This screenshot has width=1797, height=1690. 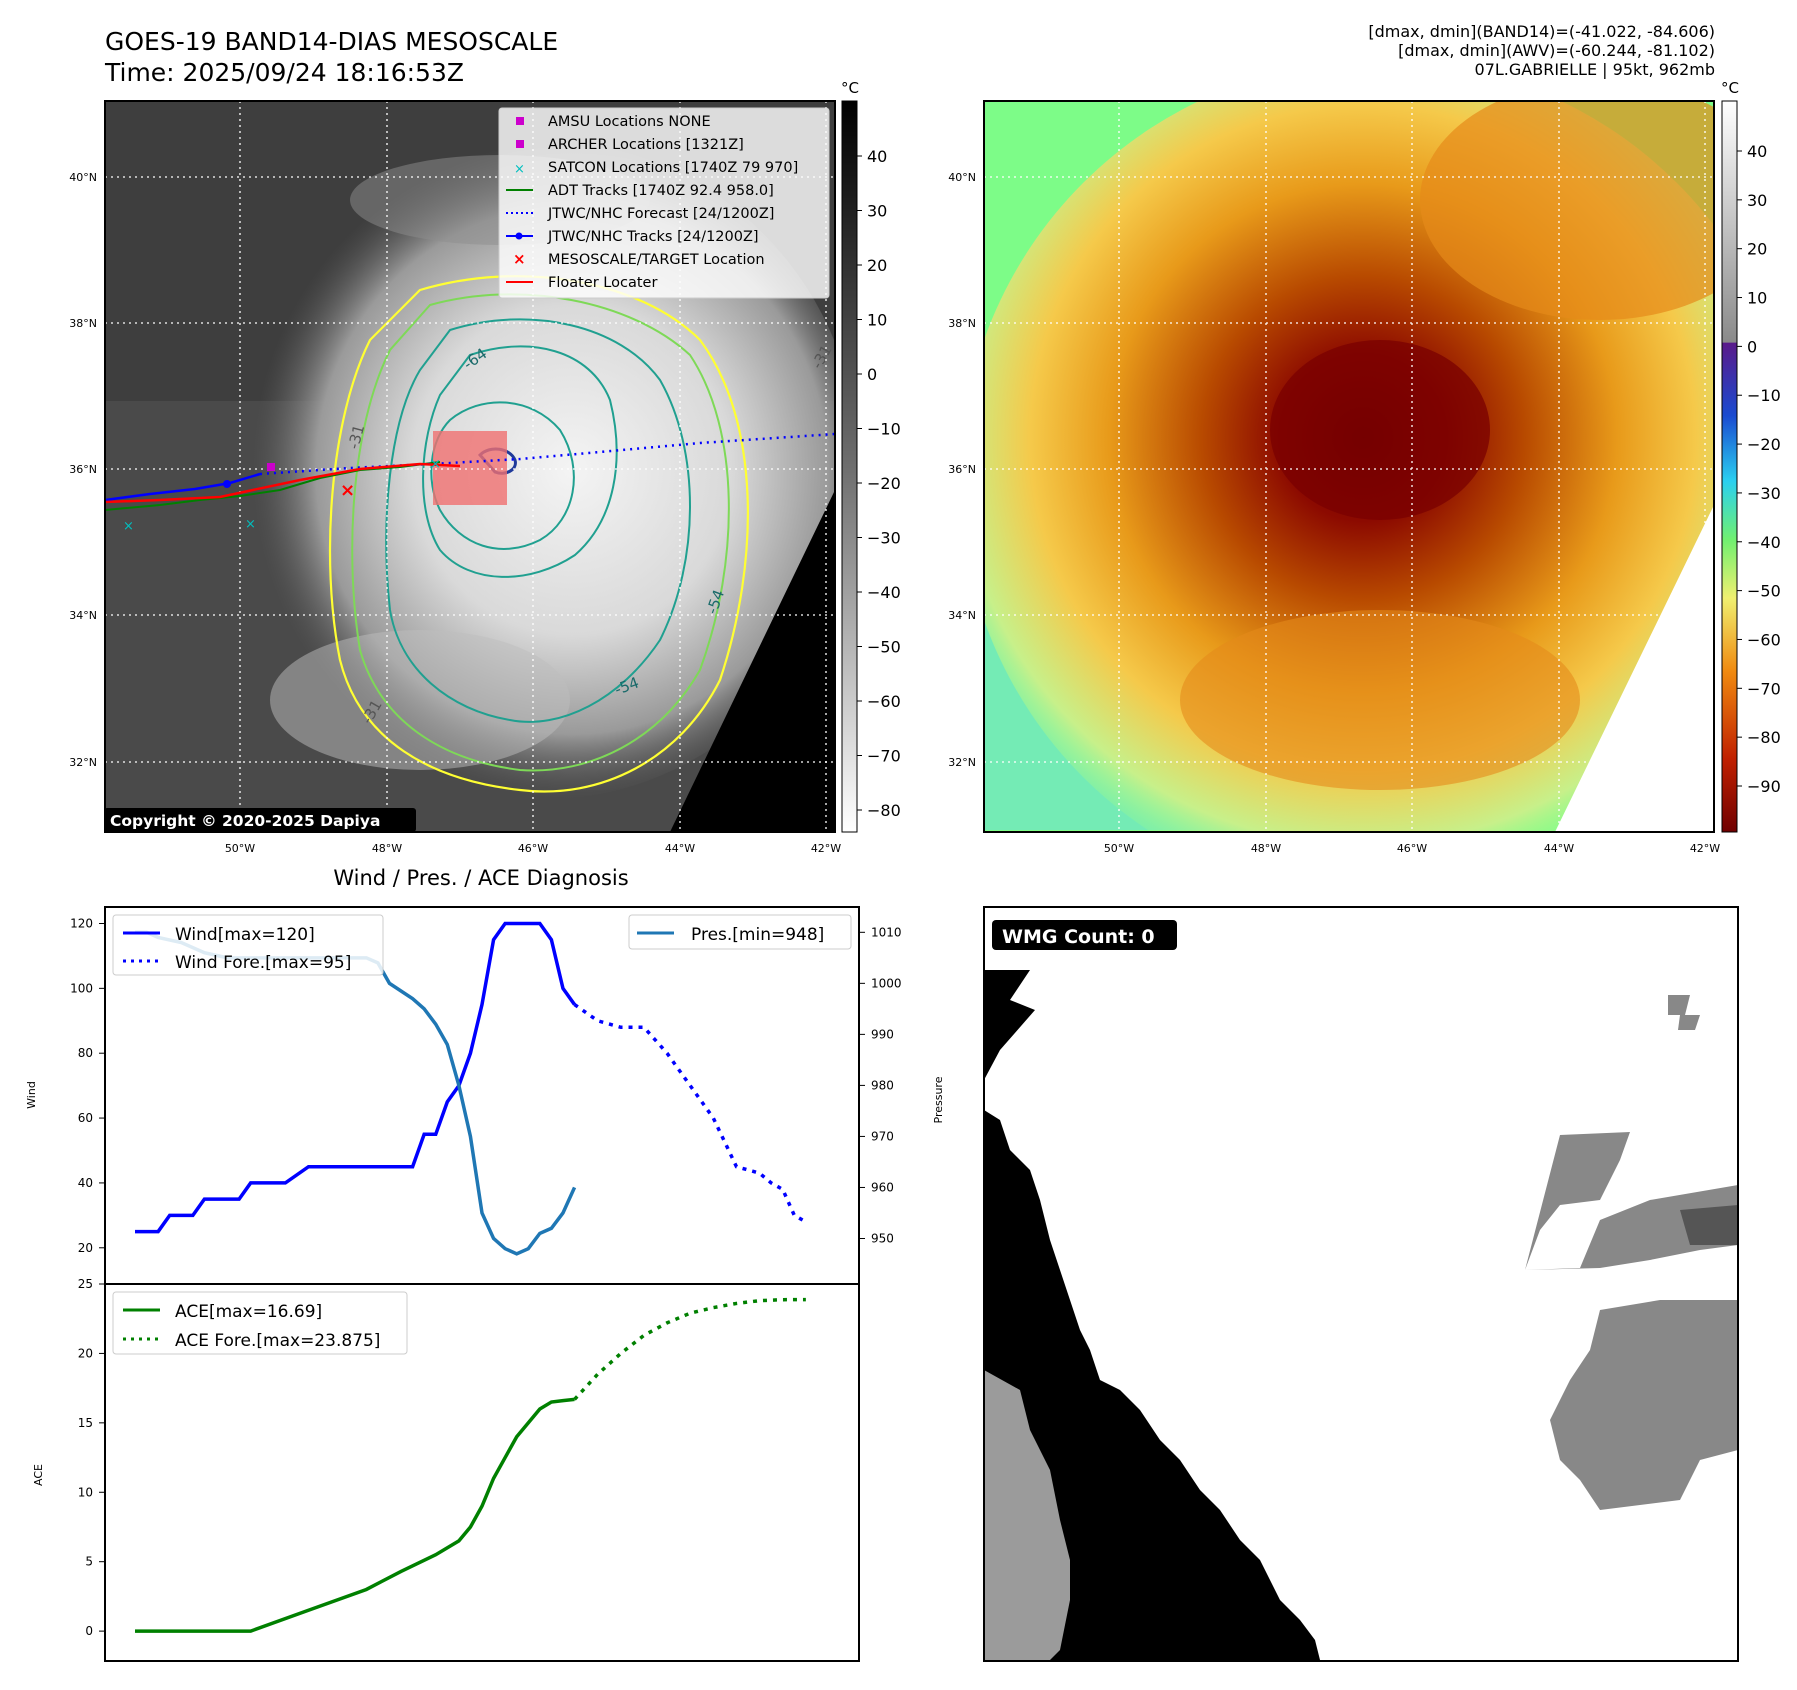 What do you see at coordinates (884, 647) in the screenshot?
I see `colorbar-tick-label: −50` at bounding box center [884, 647].